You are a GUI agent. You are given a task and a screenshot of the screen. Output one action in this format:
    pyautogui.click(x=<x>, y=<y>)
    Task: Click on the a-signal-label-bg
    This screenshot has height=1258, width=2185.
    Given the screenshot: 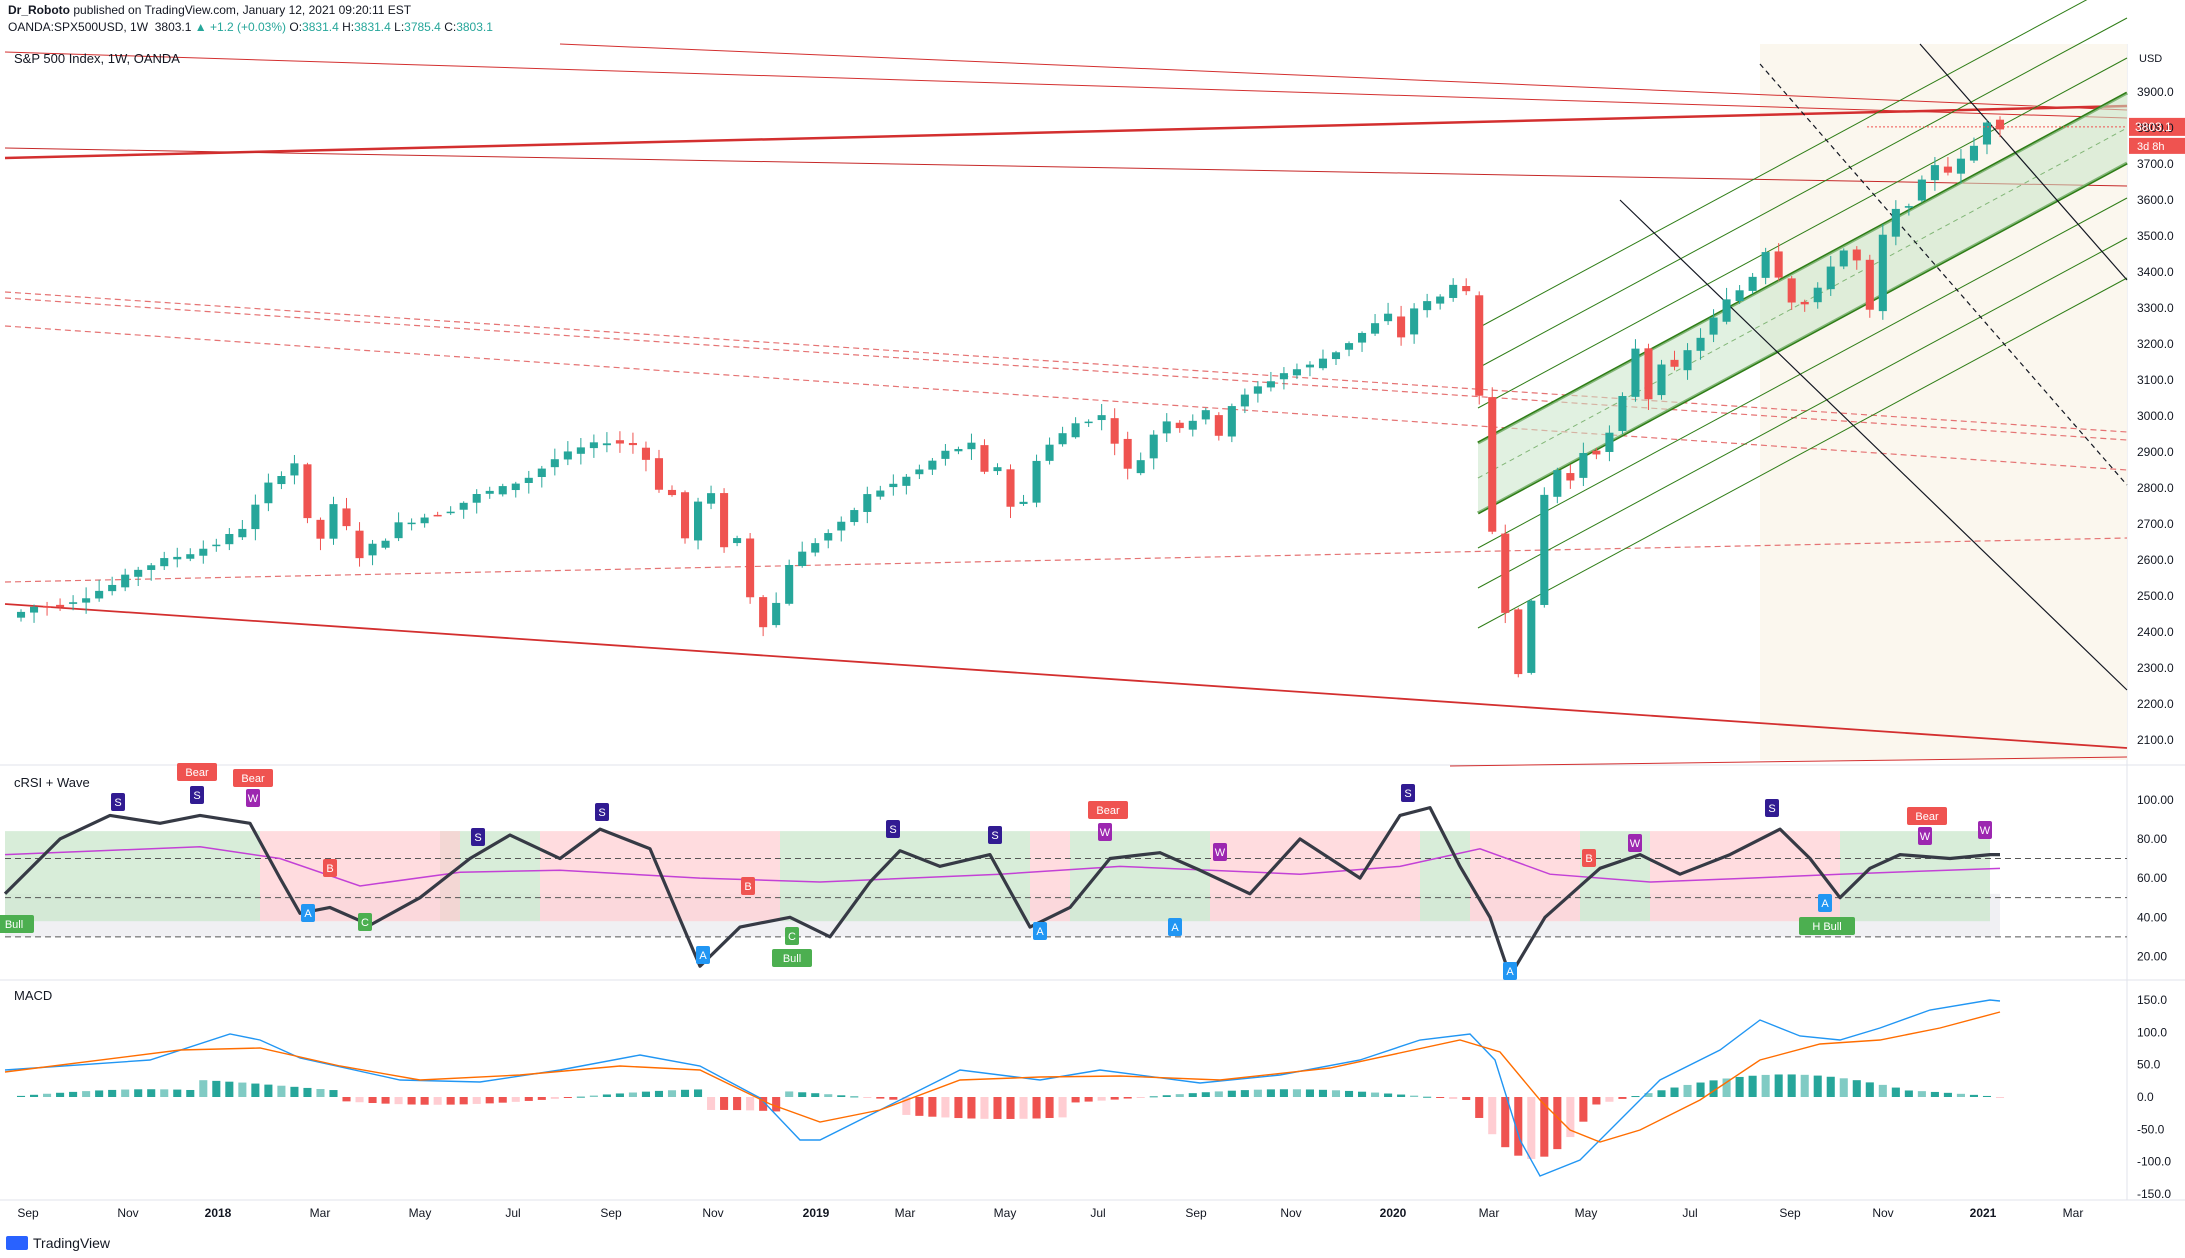 What is the action you would take?
    pyautogui.click(x=703, y=955)
    